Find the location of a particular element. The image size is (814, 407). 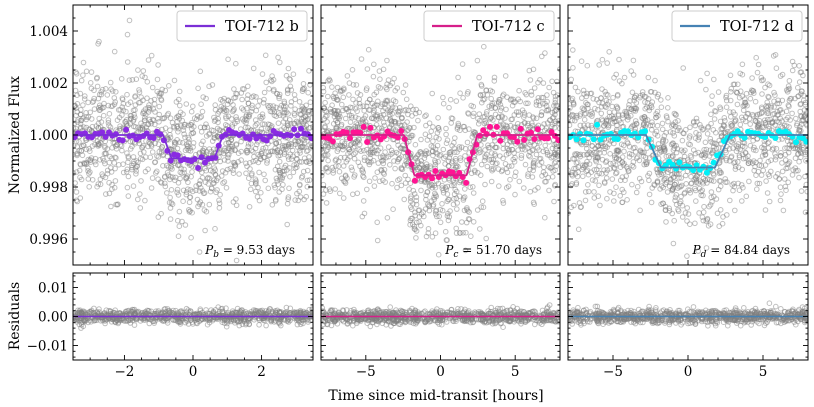

legend-label: TOI-712 c is located at coordinates (508, 27).